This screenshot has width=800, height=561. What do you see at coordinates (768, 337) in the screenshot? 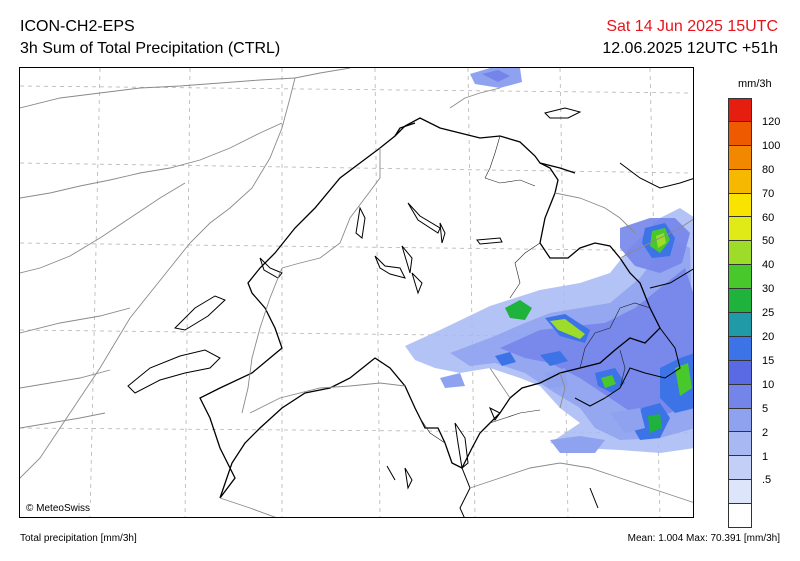
I see `legend-tick-label: 20` at bounding box center [768, 337].